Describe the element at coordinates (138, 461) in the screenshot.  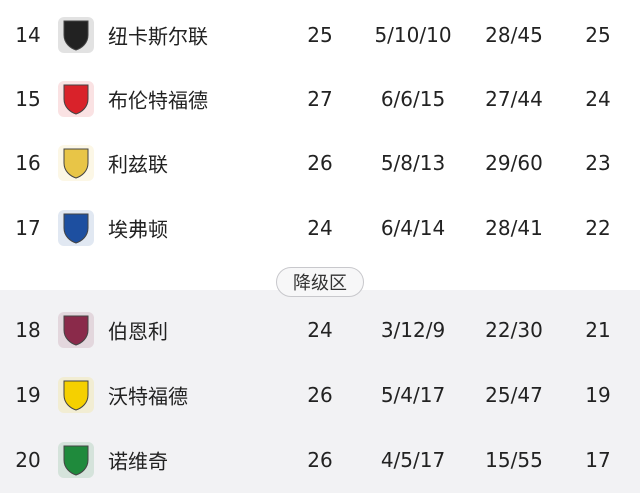
I see `team-name: 诺维奇` at that location.